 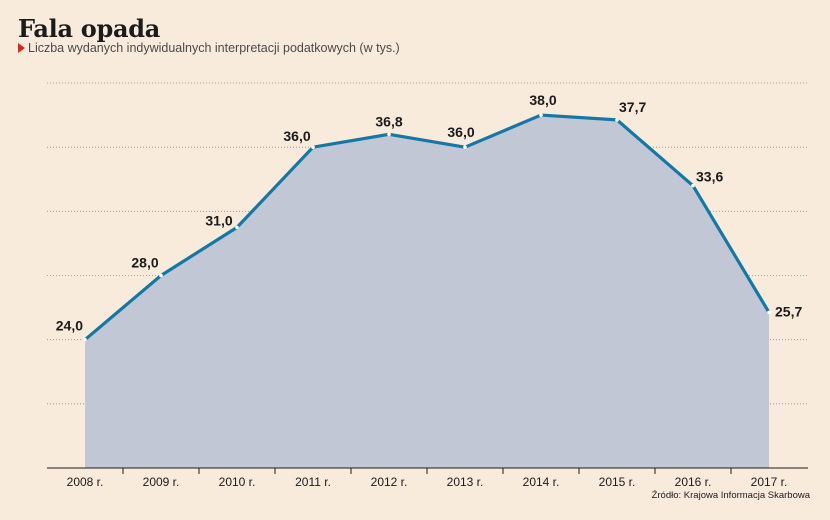 What do you see at coordinates (693, 482) in the screenshot?
I see `x-tick-label: 2016 r.` at bounding box center [693, 482].